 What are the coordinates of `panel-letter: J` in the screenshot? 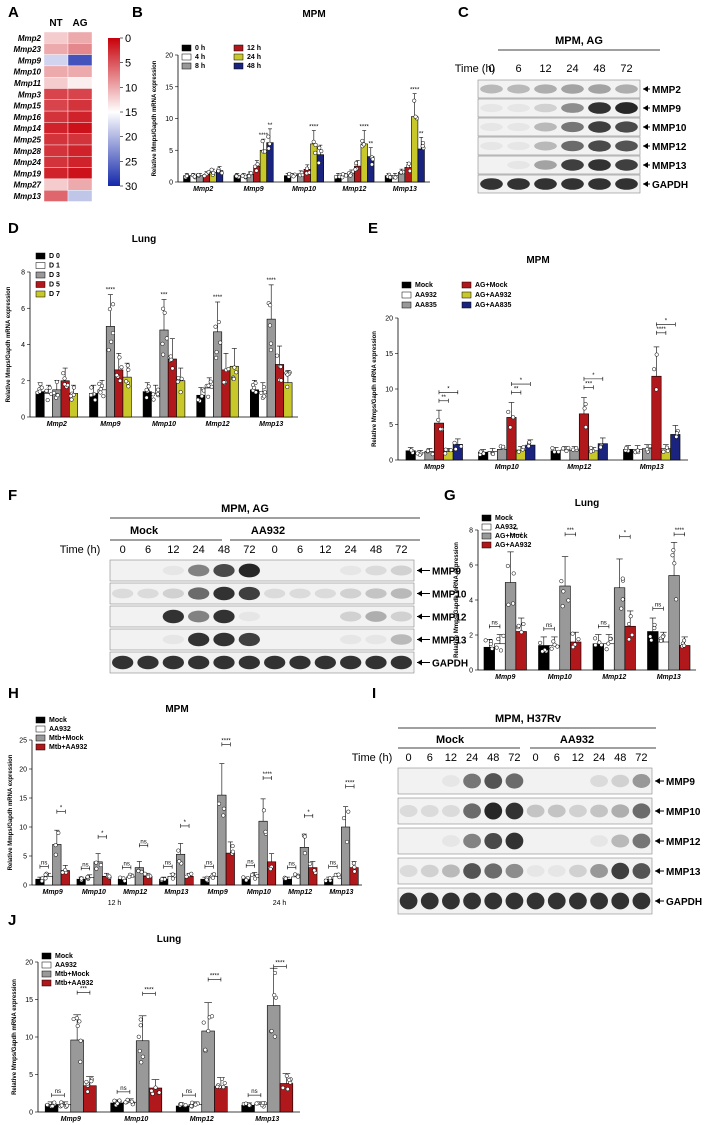 It's located at (12, 920).